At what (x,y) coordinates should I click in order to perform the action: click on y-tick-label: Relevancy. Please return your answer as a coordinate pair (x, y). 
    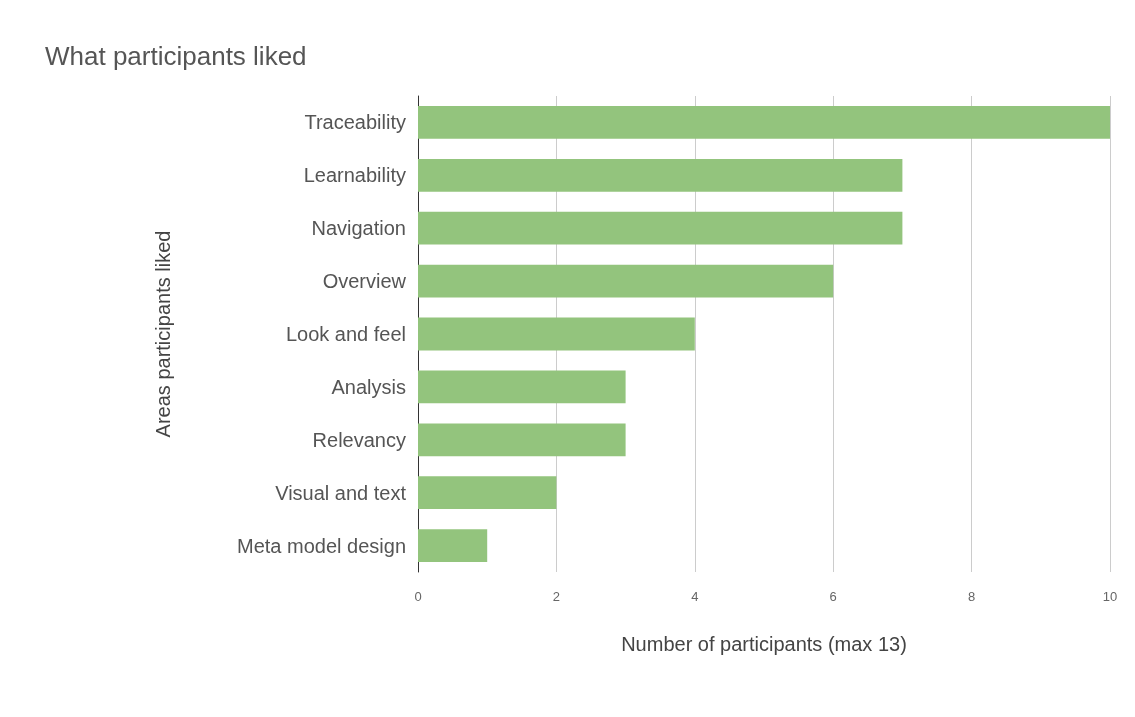
    Looking at the image, I should click on (359, 439).